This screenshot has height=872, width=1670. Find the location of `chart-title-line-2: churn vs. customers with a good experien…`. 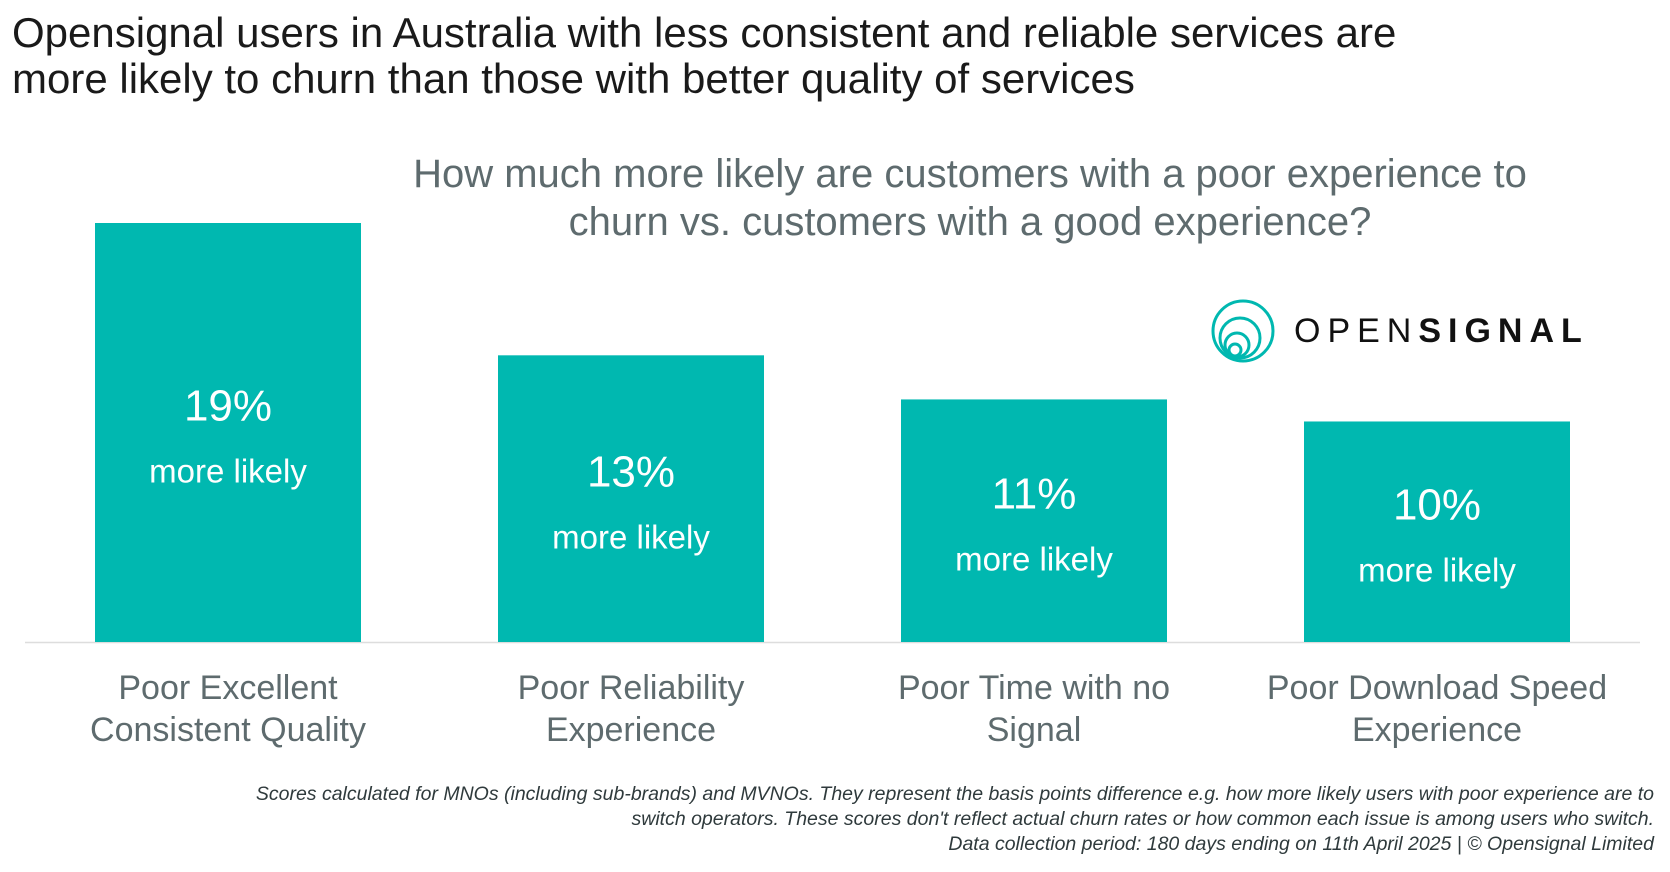

chart-title-line-2: churn vs. customers with a good experien… is located at coordinates (970, 222).